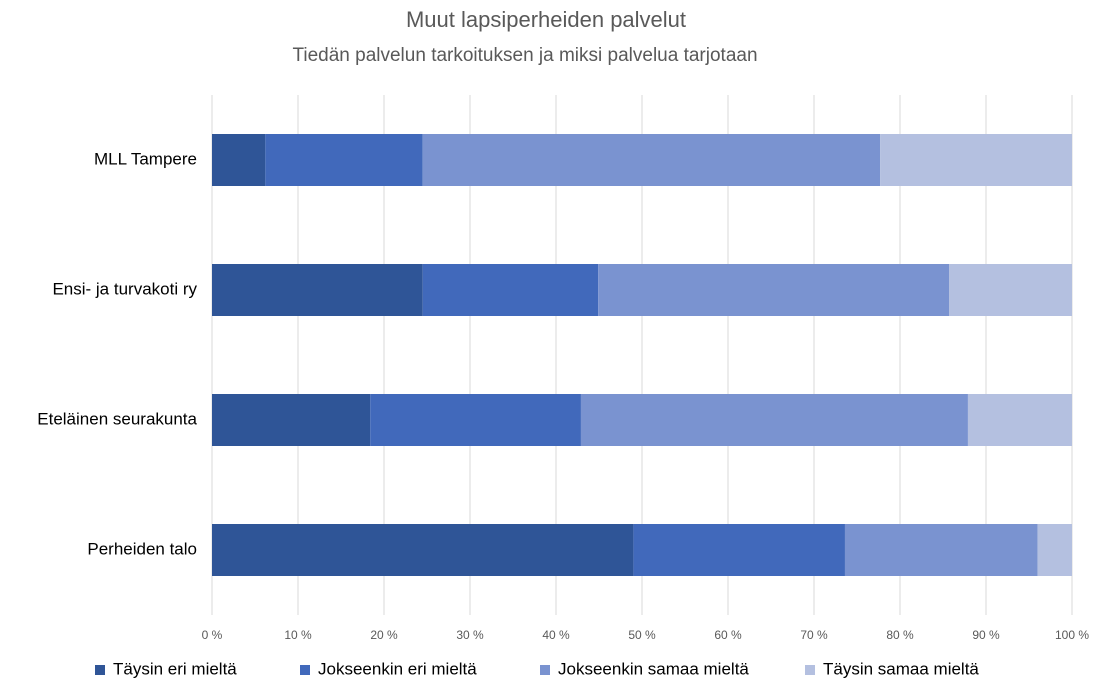 The image size is (1099, 682). What do you see at coordinates (642, 635) in the screenshot?
I see `x-tick-label: 50 %` at bounding box center [642, 635].